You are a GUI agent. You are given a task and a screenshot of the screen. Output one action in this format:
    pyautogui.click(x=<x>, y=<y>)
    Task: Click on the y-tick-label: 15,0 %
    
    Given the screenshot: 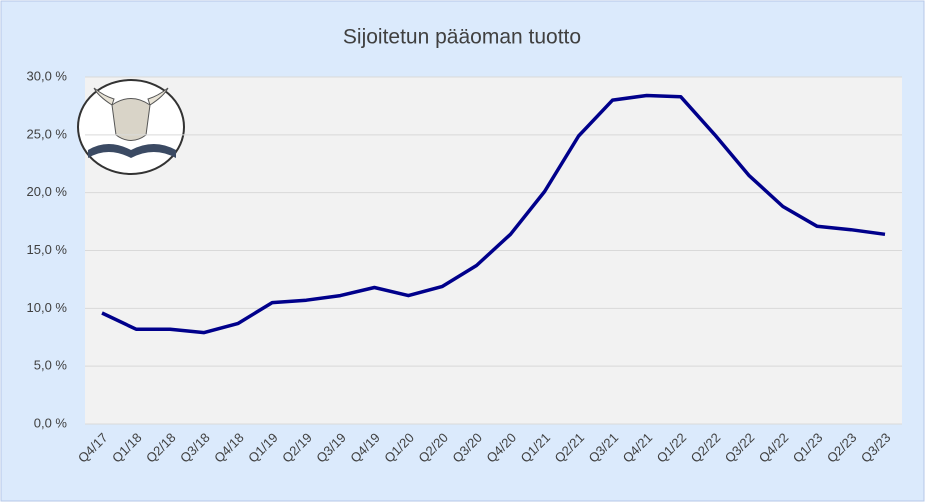 What is the action you would take?
    pyautogui.click(x=47, y=249)
    